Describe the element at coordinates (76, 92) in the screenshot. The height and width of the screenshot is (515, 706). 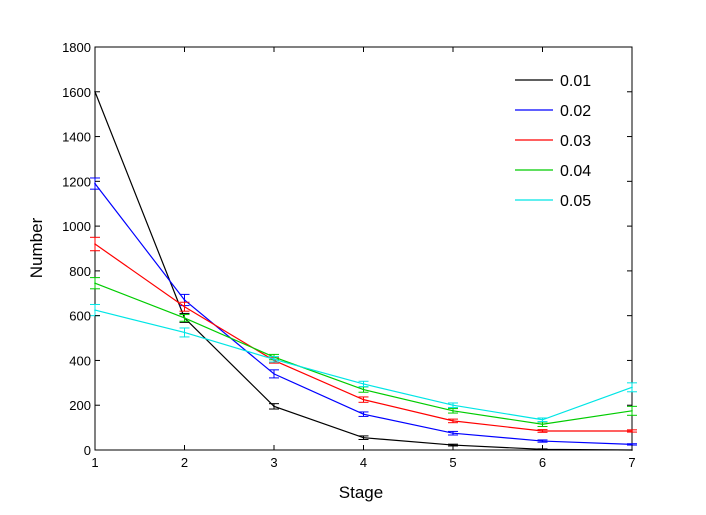
I see `y-tick-label: 1600` at that location.